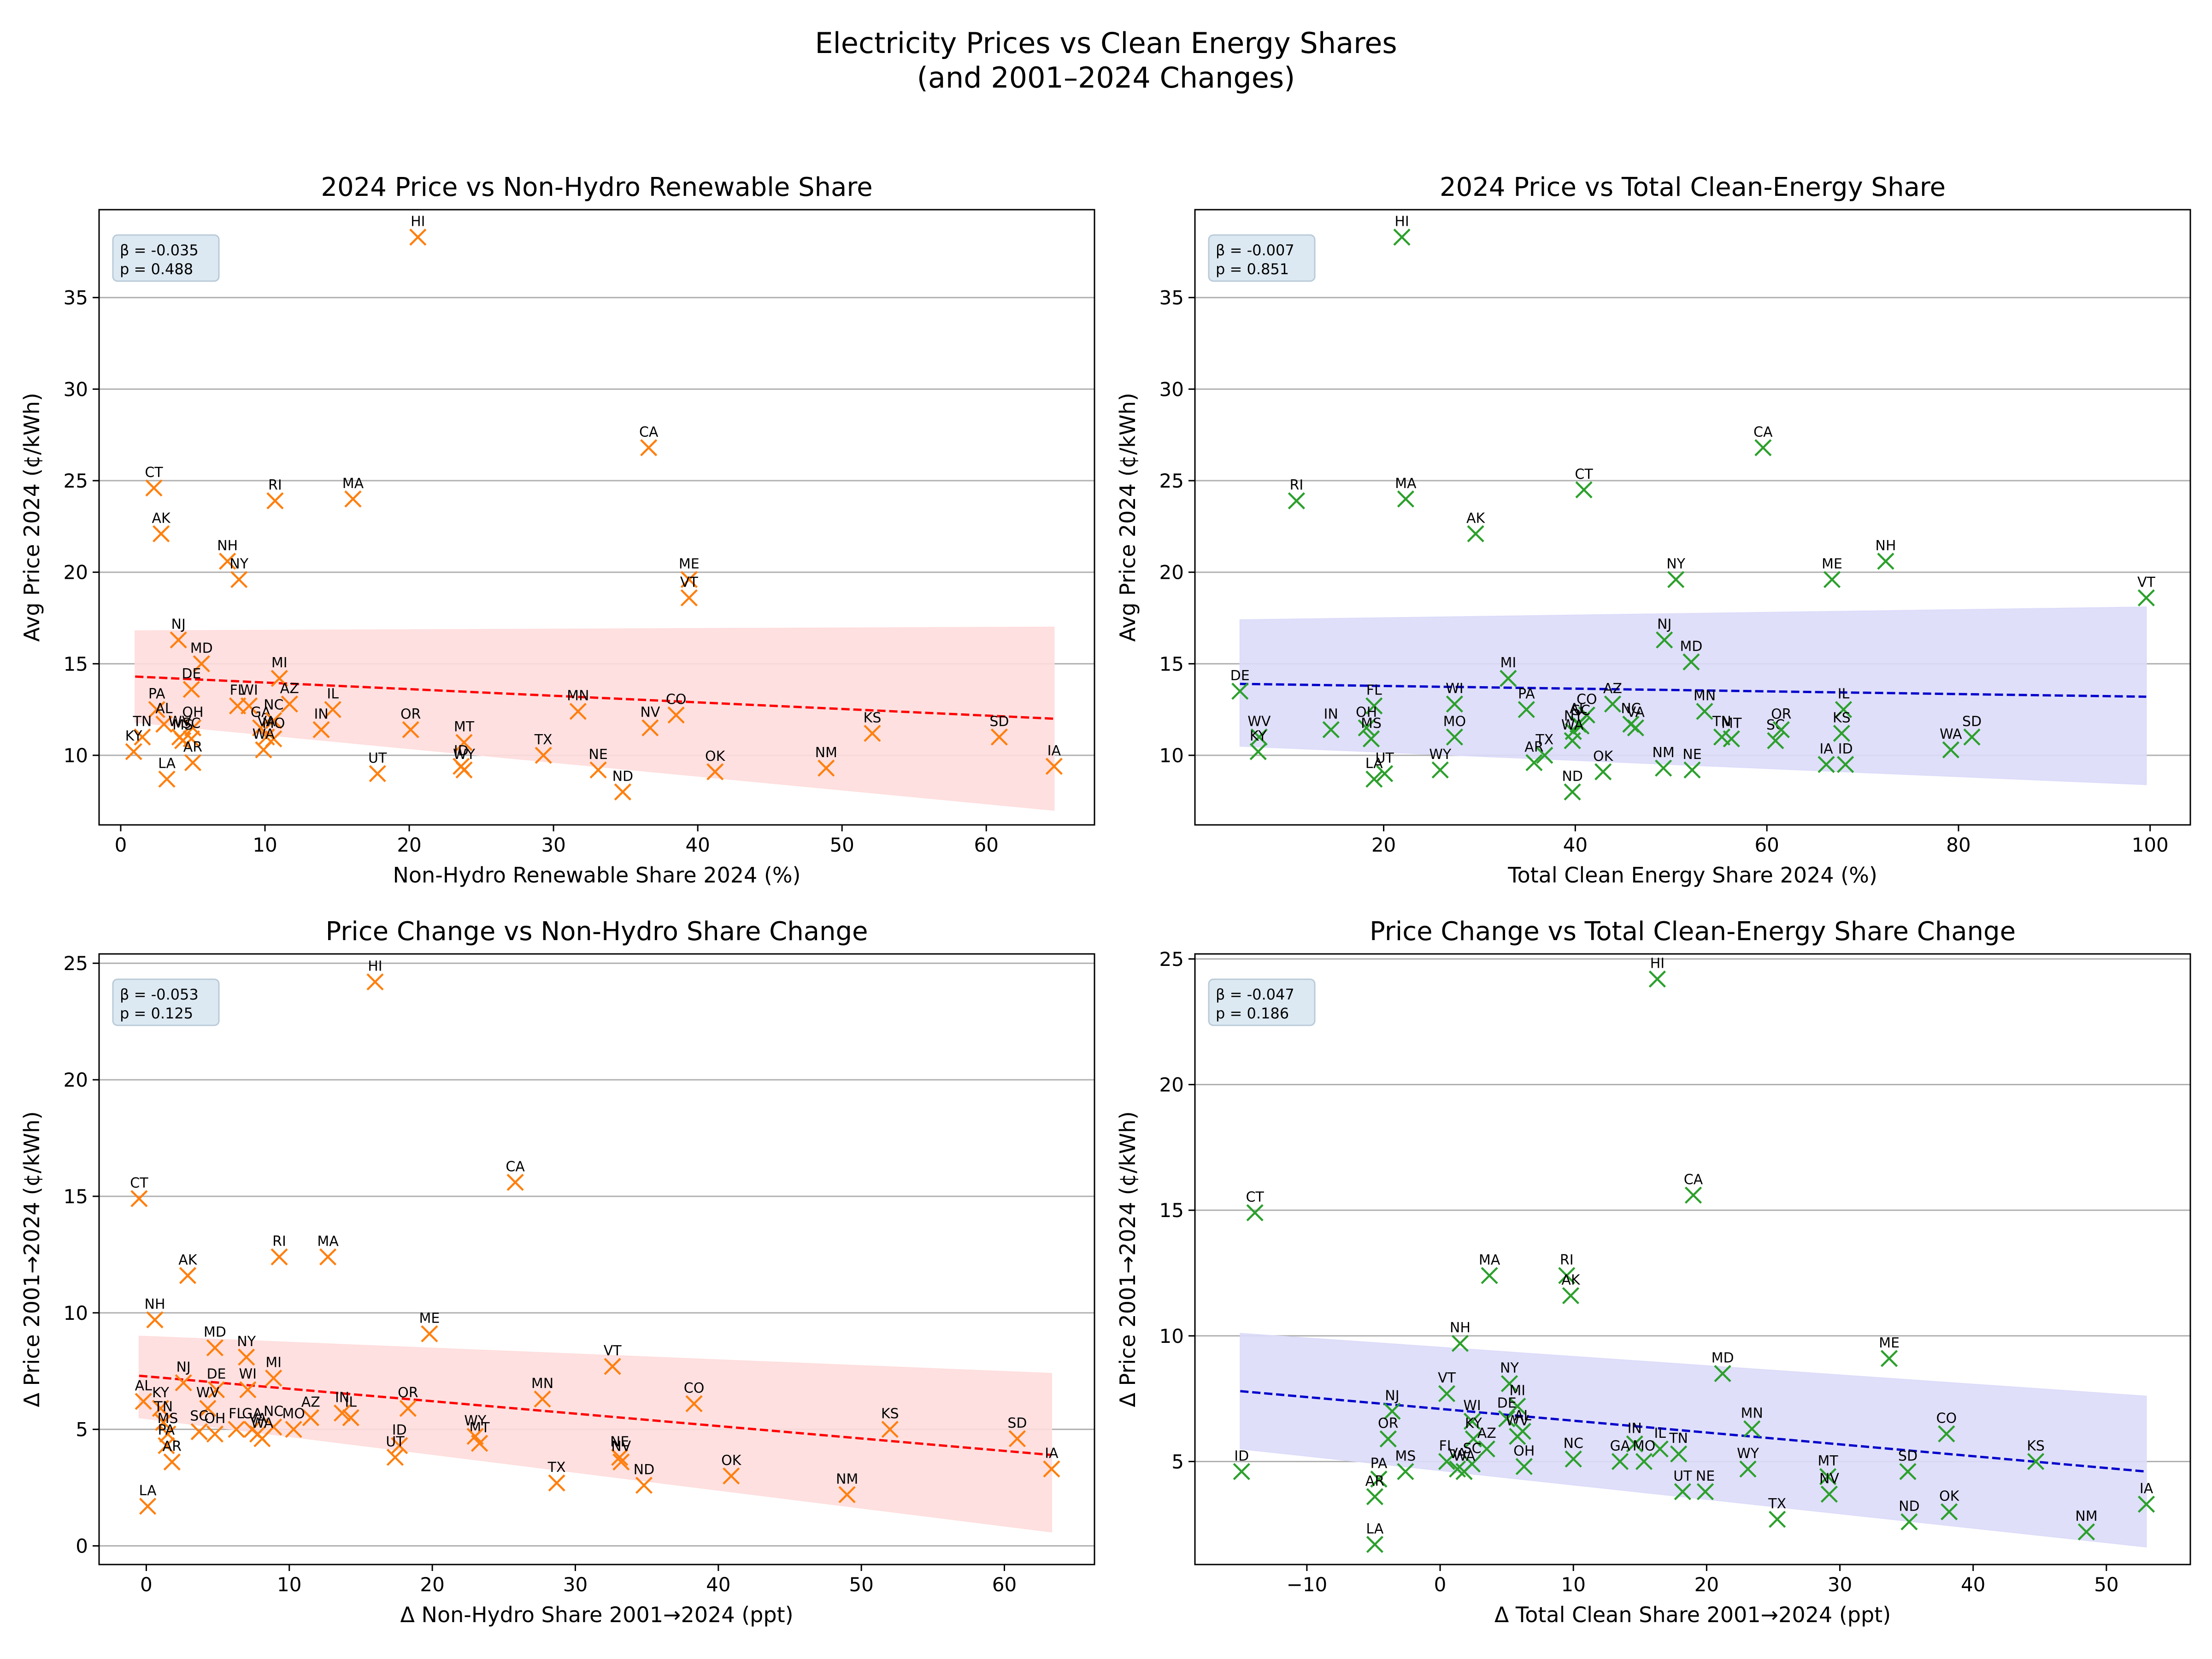  Describe the element at coordinates (249, 690) in the screenshot. I see `point-label: WI` at that location.